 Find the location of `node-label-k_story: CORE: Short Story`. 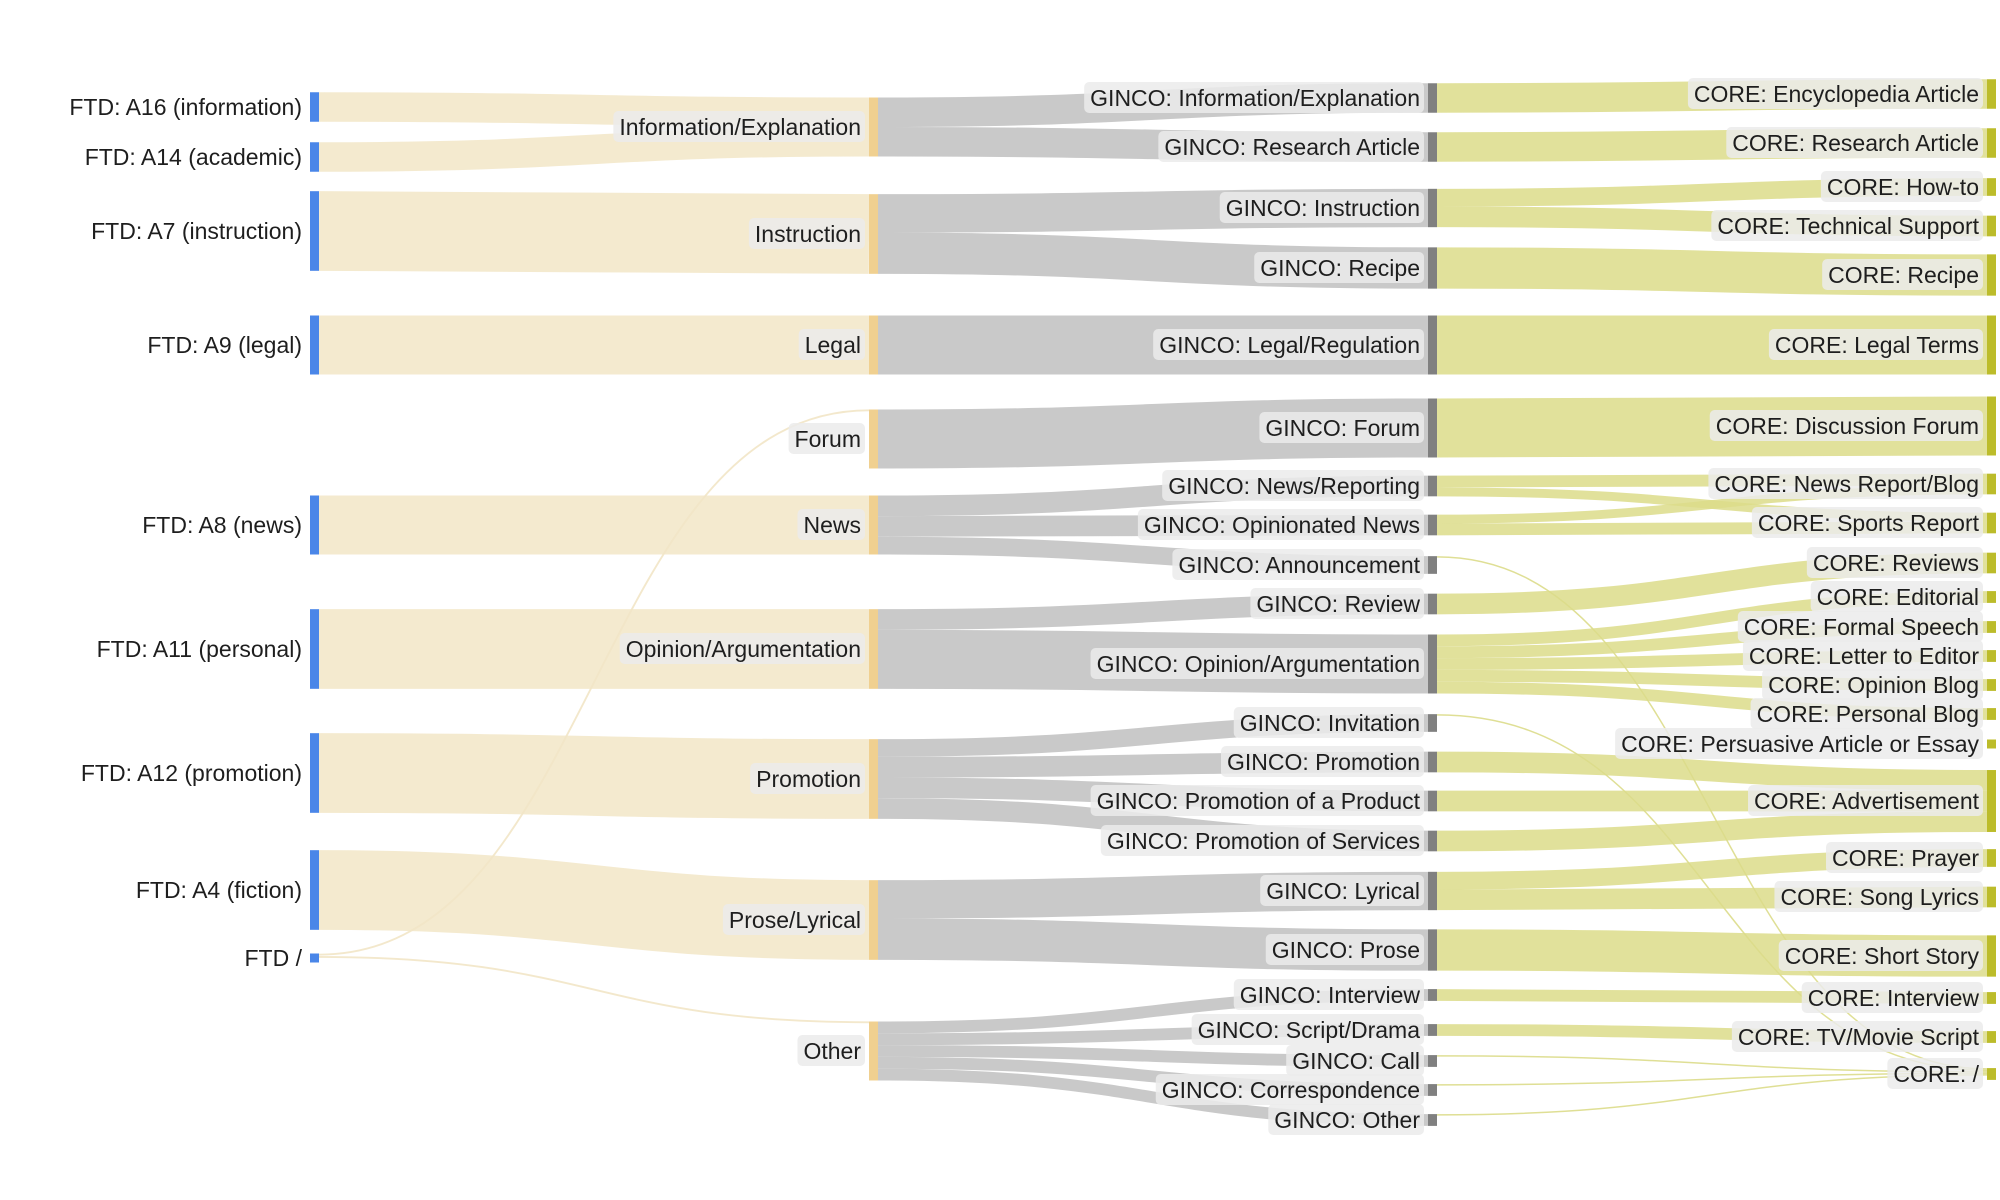

node-label-k_story: CORE: Short Story is located at coordinates (1882, 956).